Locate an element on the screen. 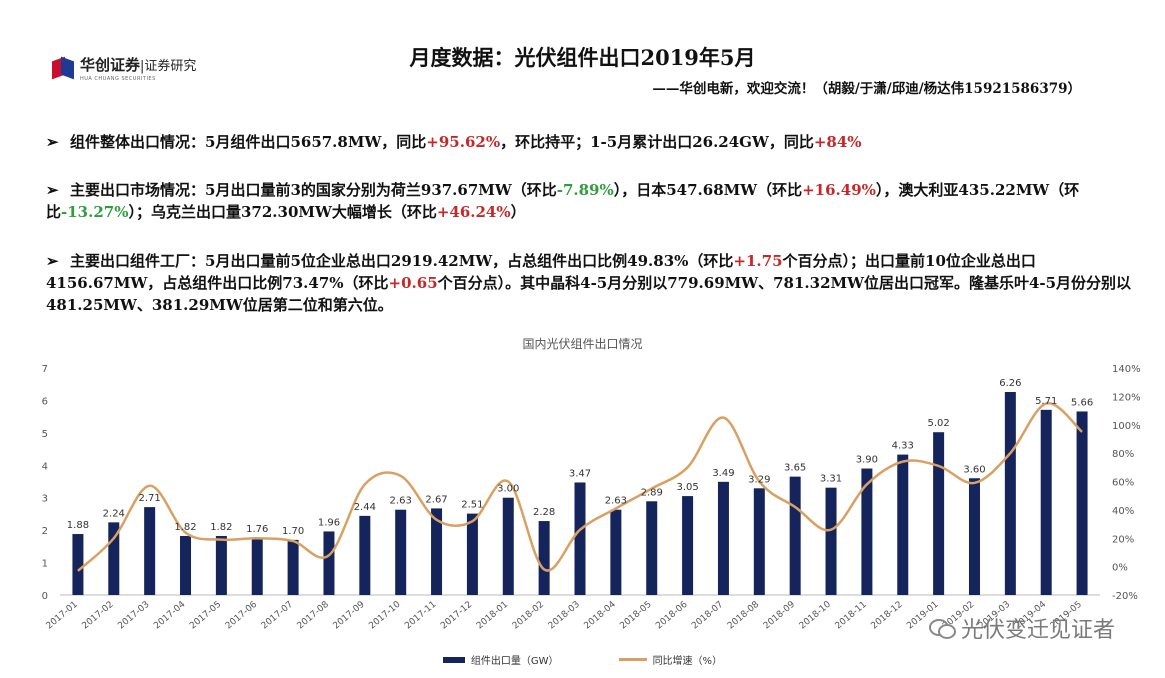 The height and width of the screenshot is (678, 1165). bar-data-label: 3.60 is located at coordinates (974, 469).